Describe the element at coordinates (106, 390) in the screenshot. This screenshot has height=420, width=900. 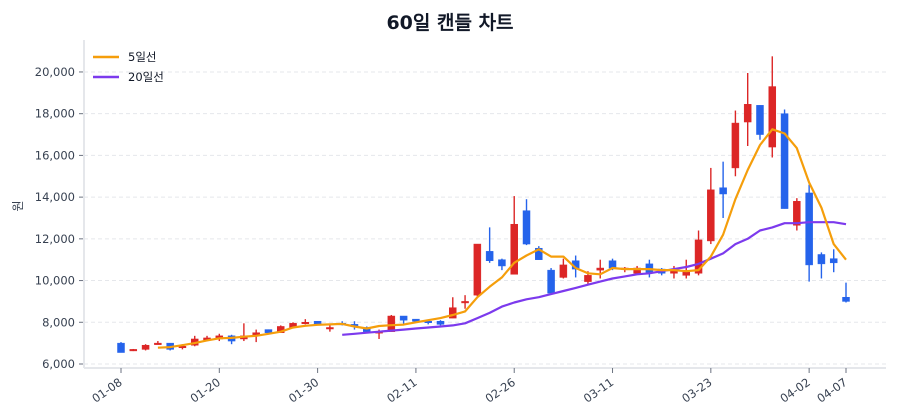
I see `x-tick-label: 01-08` at that location.